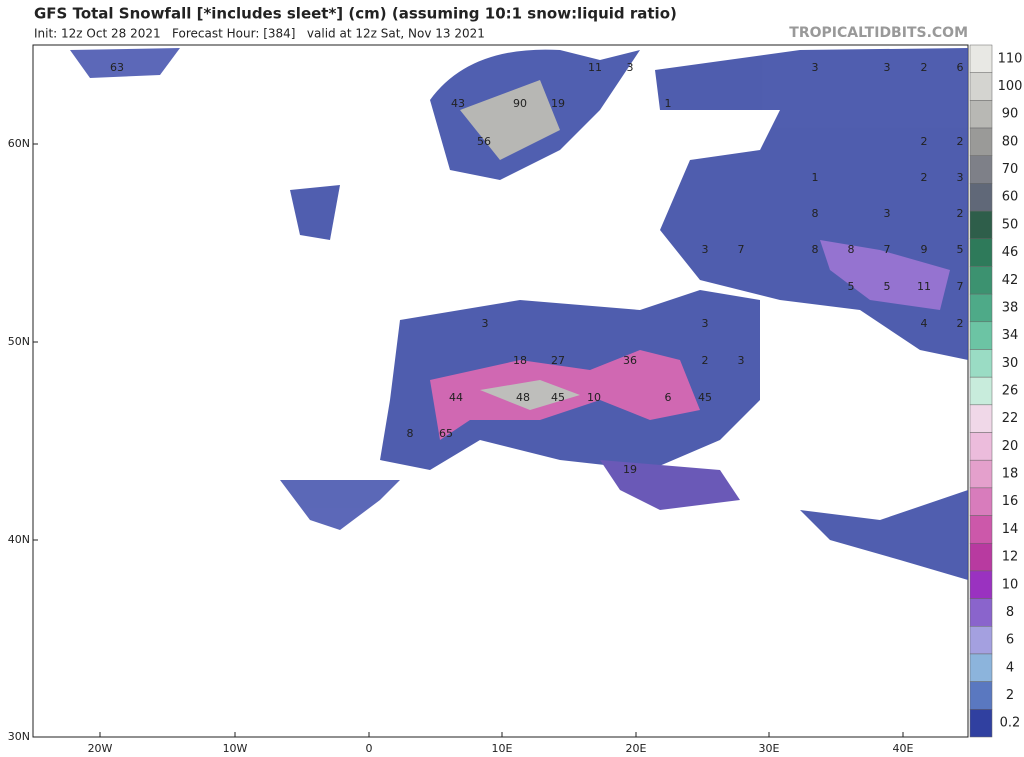 The width and height of the screenshot is (1024, 757). Describe the element at coordinates (1010, 58) in the screenshot. I see `colorbar-label: 110` at that location.